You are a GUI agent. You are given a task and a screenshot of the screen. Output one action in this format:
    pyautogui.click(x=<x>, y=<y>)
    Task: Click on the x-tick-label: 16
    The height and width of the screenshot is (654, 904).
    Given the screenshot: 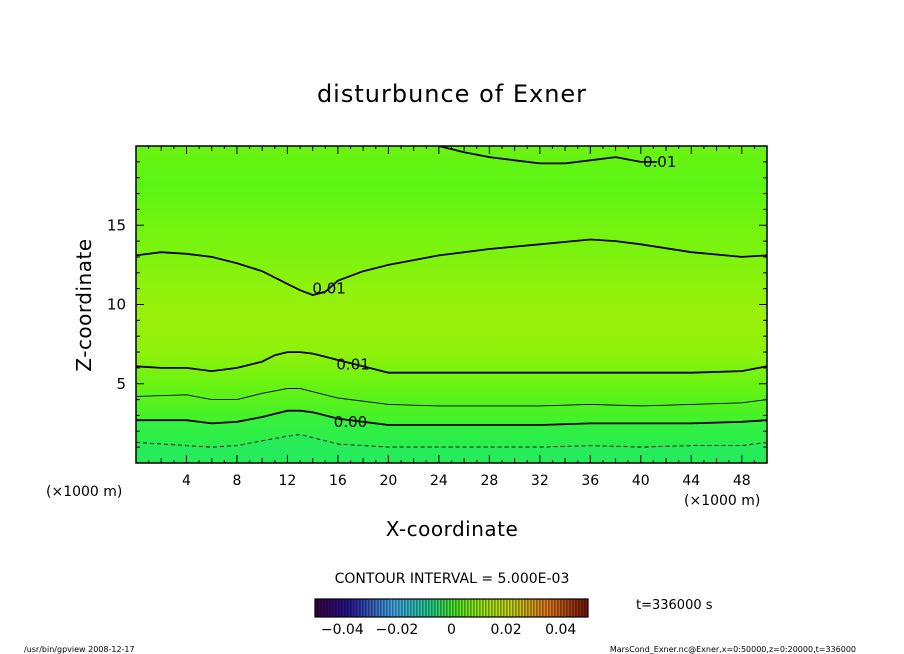 What is the action you would take?
    pyautogui.click(x=338, y=481)
    